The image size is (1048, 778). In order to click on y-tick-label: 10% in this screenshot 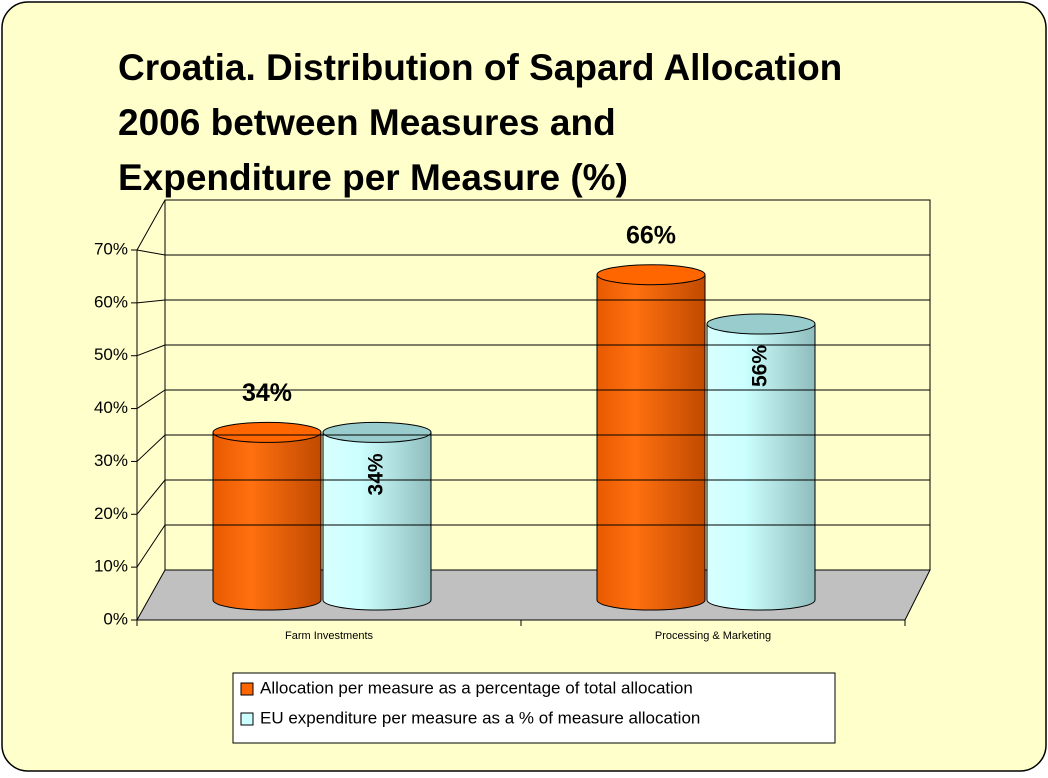, I will do `click(111, 566)`.